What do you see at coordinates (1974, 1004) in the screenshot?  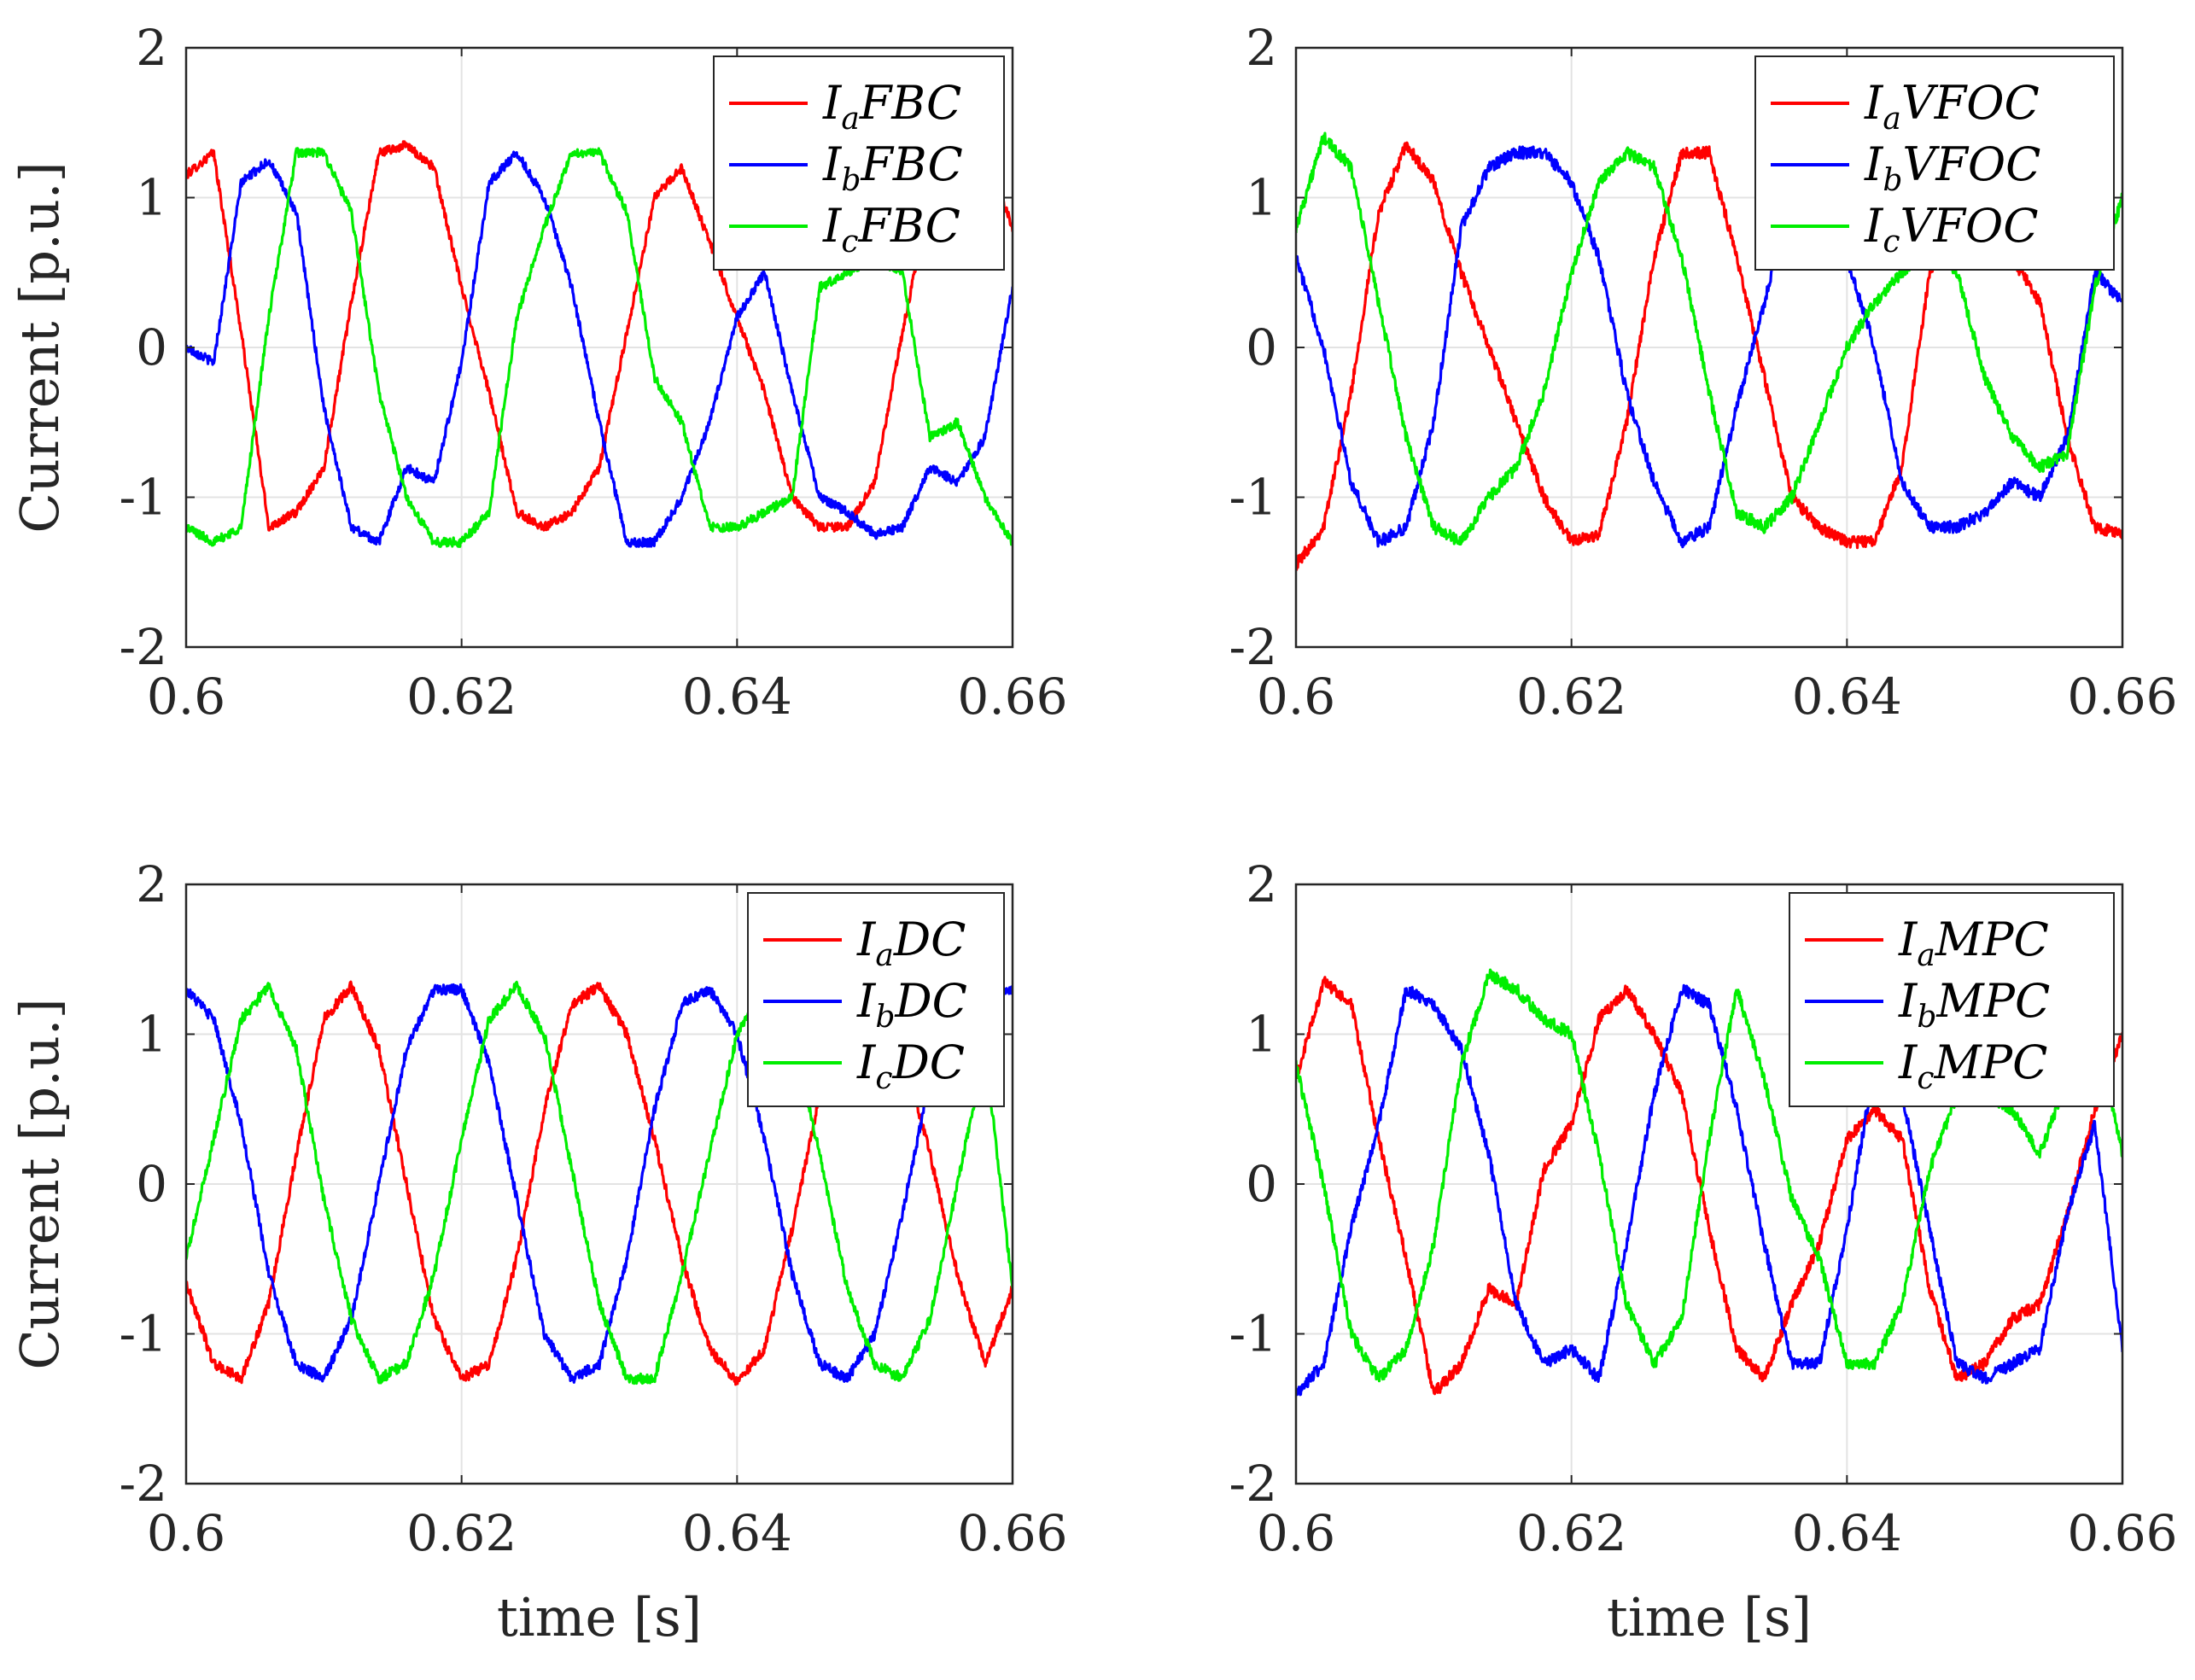 I see `legend-entry-IbMPC: IbMPC` at bounding box center [1974, 1004].